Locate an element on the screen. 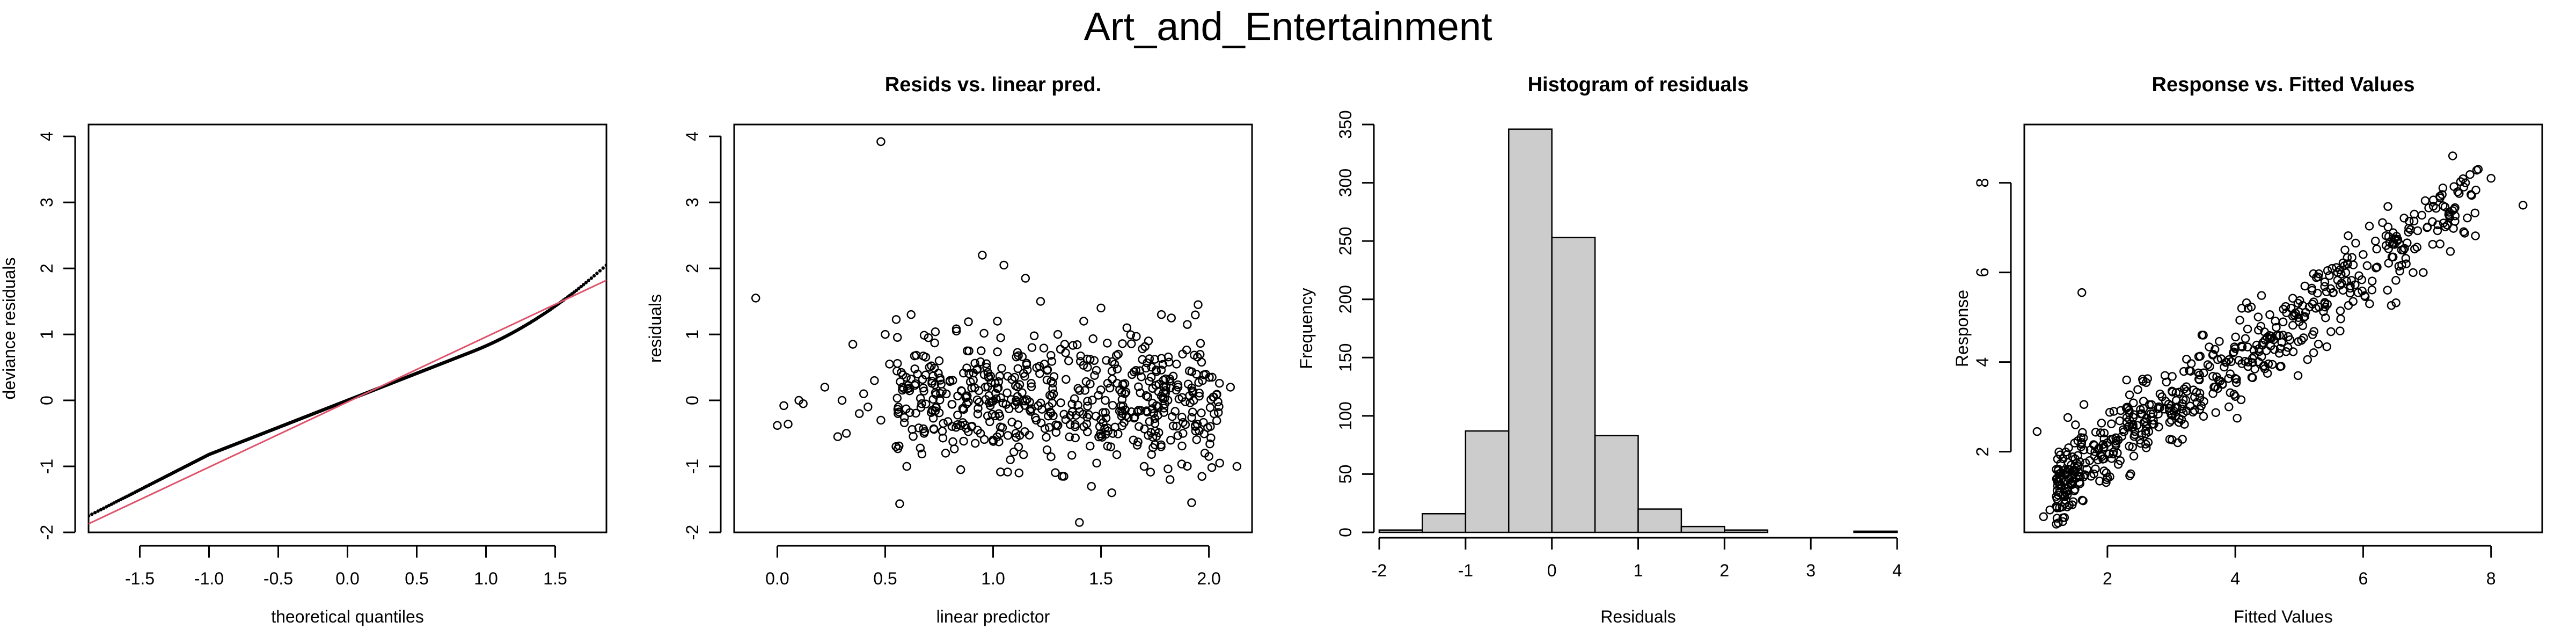 This screenshot has width=2576, height=644. y-tick-label: -2 is located at coordinates (692, 532).